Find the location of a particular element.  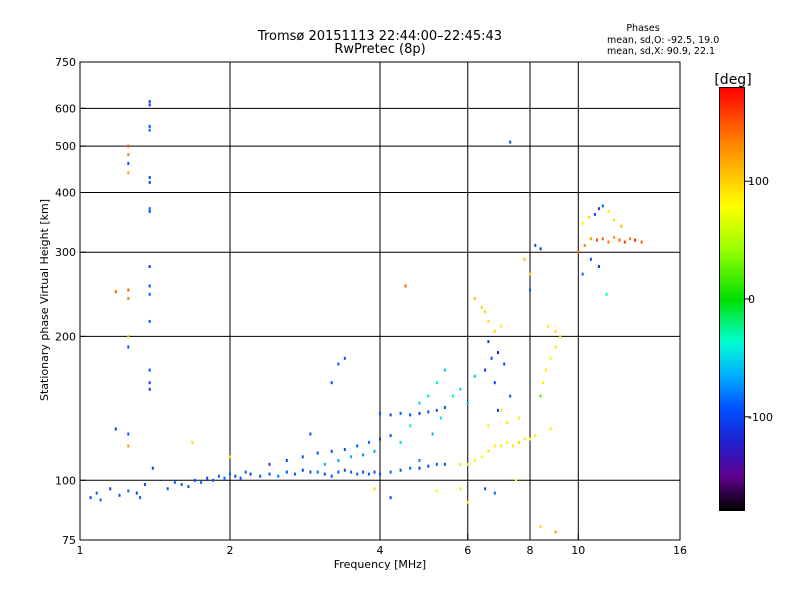

x-tick-label: 10 is located at coordinates (578, 550).